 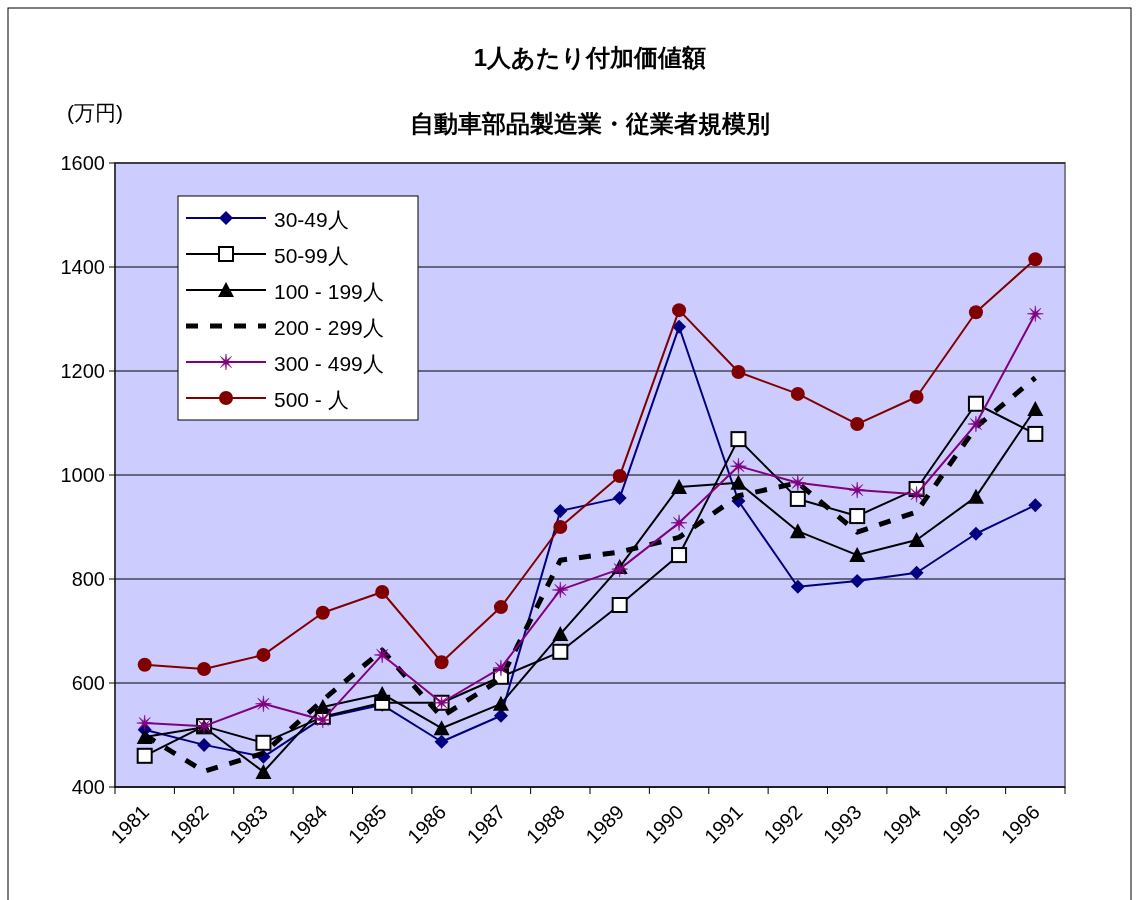 I want to click on legend-label: 100 - 199人, so click(x=329, y=291).